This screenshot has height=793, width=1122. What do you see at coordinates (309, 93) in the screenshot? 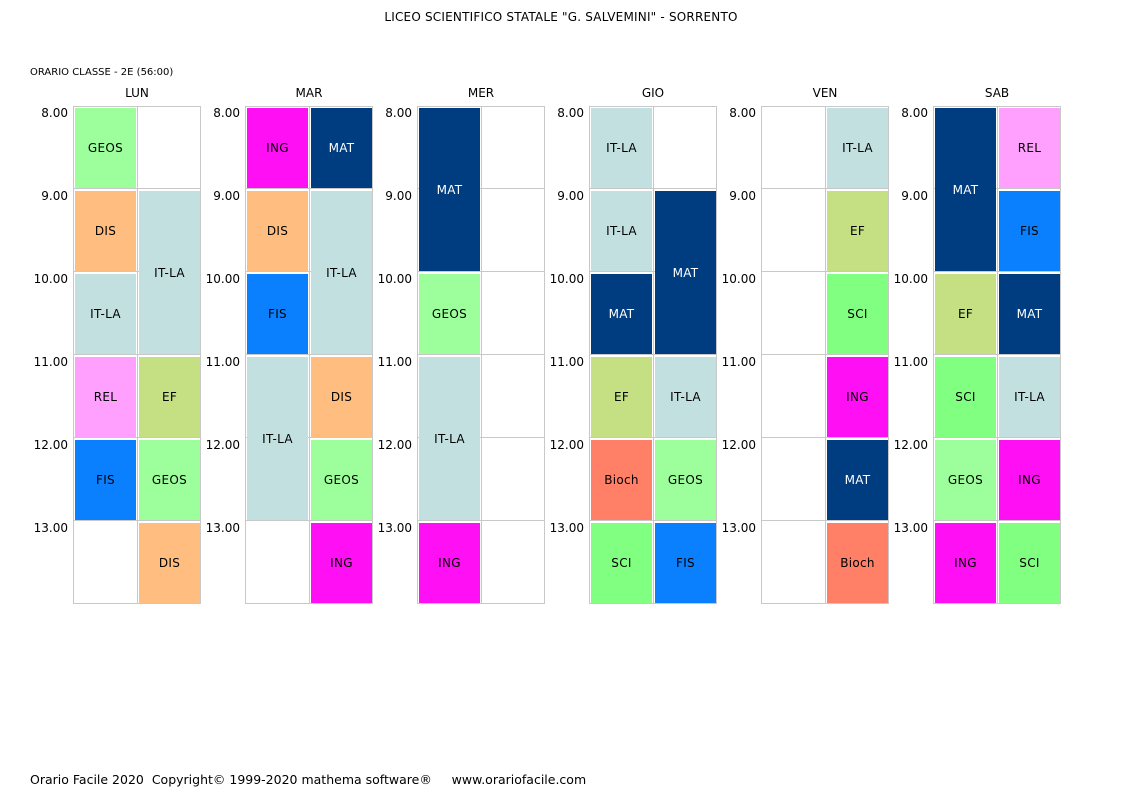
I see `day-header-mar: MAR` at bounding box center [309, 93].